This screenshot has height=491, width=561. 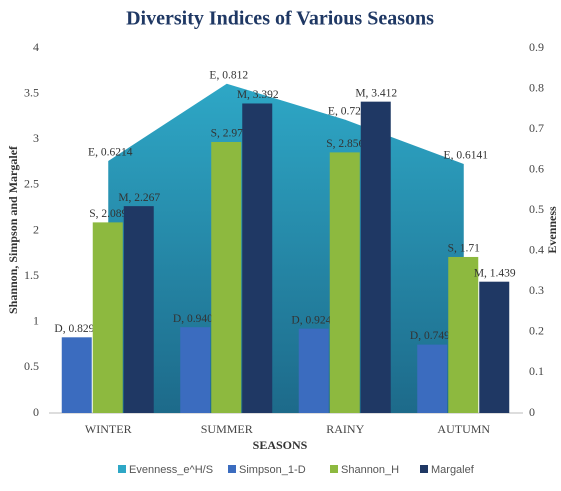 I want to click on y-tick-label: 2.5, so click(x=31, y=184).